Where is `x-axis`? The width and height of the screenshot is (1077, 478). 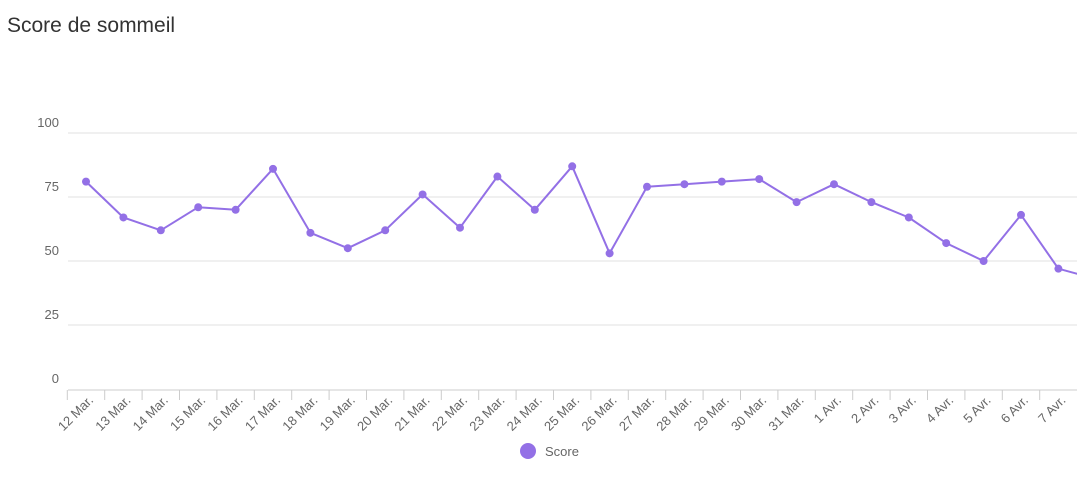 x-axis is located at coordinates (571, 394).